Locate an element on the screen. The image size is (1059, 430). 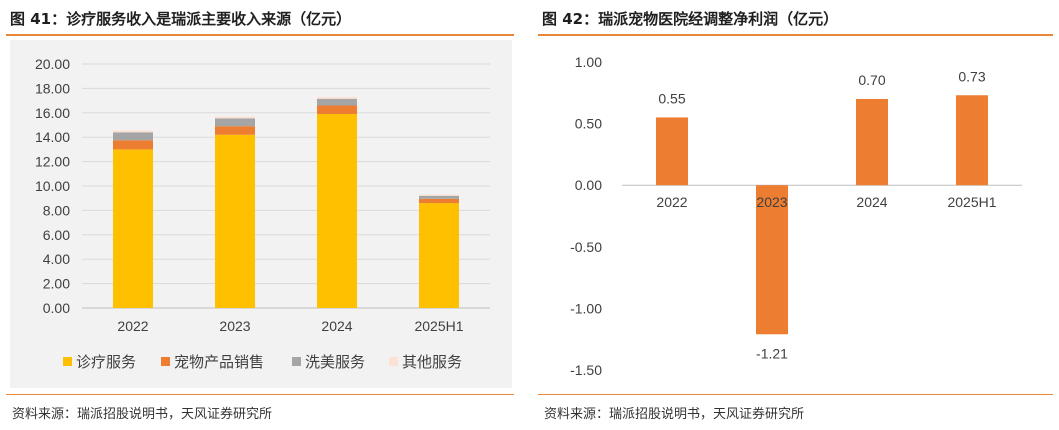
y-tick-label: 0.50 is located at coordinates (588, 124).